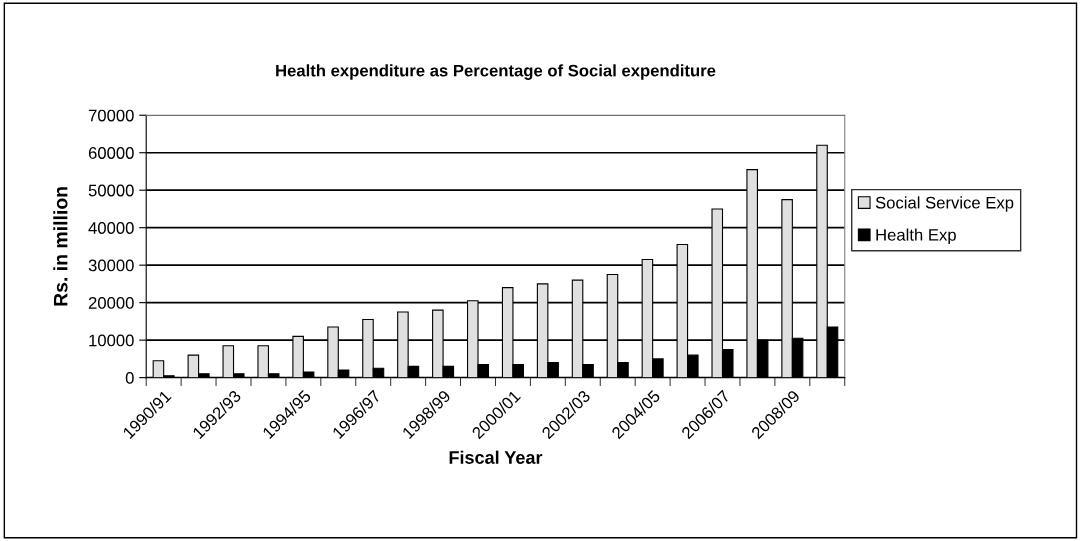  What do you see at coordinates (111, 265) in the screenshot?
I see `y-tick-label: 30000` at bounding box center [111, 265].